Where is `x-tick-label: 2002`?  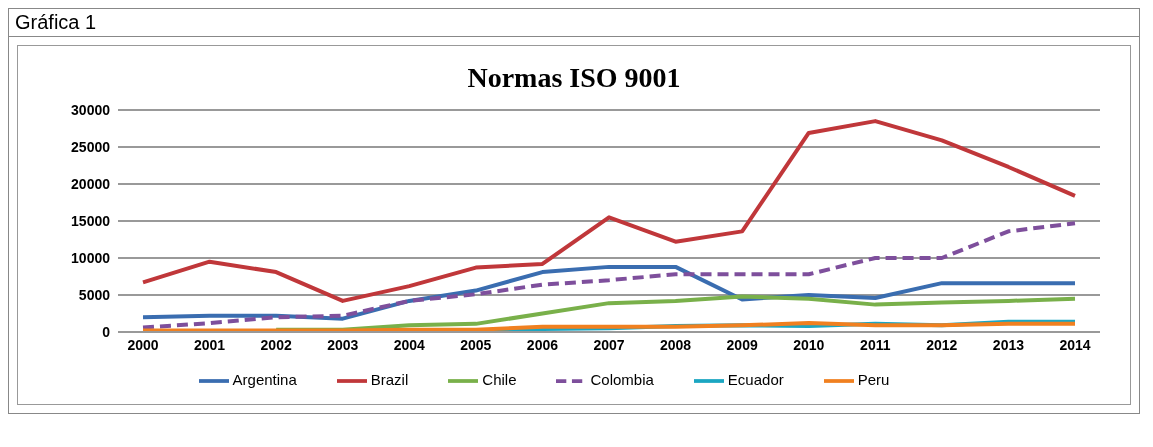
x-tick-label: 2002 is located at coordinates (276, 344).